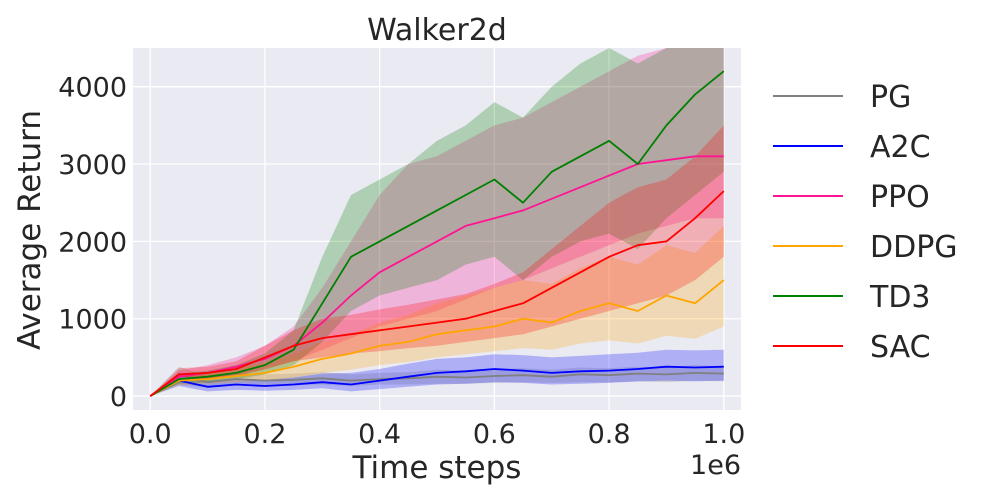 This screenshot has height=500, width=1000. What do you see at coordinates (92, 320) in the screenshot?
I see `y-tick-label-1: 1000` at bounding box center [92, 320].